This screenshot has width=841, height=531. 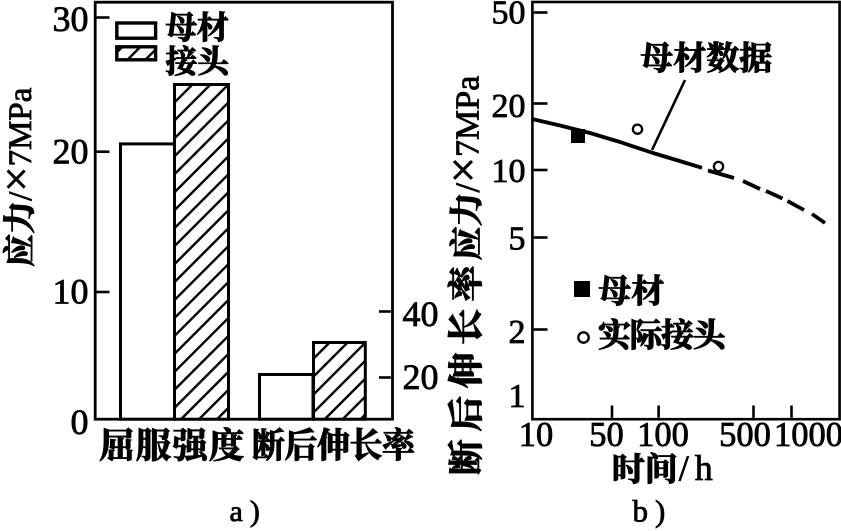 I want to click on svg-text: 500, so click(x=745, y=435).